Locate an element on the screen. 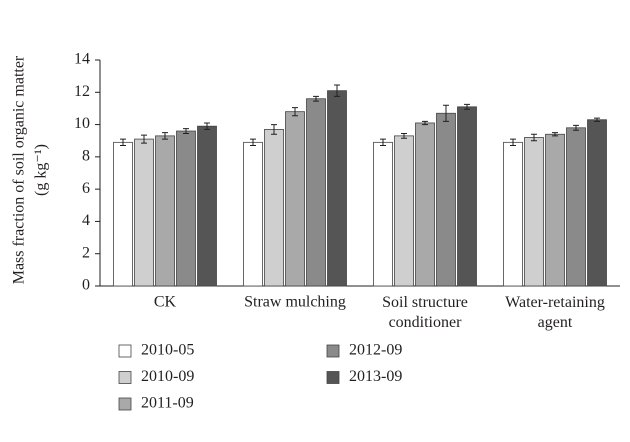  y-axis-label: Mass fraction of soil organic matter is located at coordinates (19, 169).